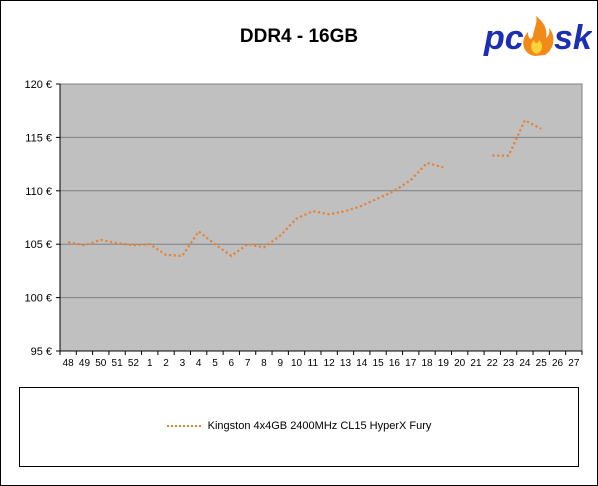 This screenshot has width=598, height=486. What do you see at coordinates (38, 138) in the screenshot?
I see `y-tick-label: 115 €` at bounding box center [38, 138].